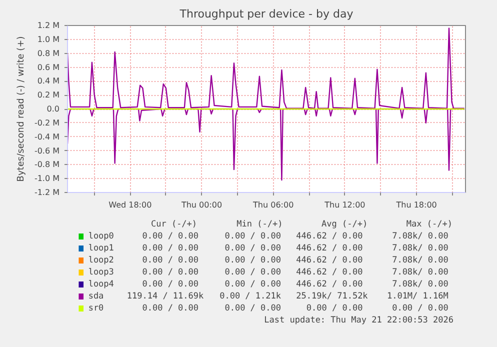 Image resolution: width=497 pixels, height=347 pixels. What do you see at coordinates (359, 321) in the screenshot?
I see `text: Last update: Thu May 21 22:00:53 2026` at bounding box center [359, 321].